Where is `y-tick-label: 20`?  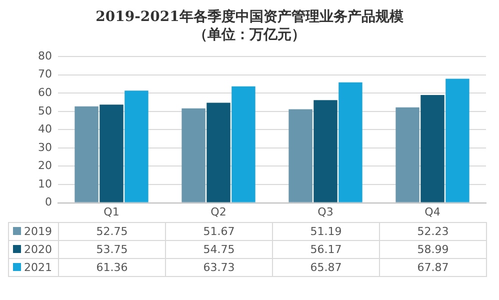
y-tick-label: 20 is located at coordinates (45, 165).